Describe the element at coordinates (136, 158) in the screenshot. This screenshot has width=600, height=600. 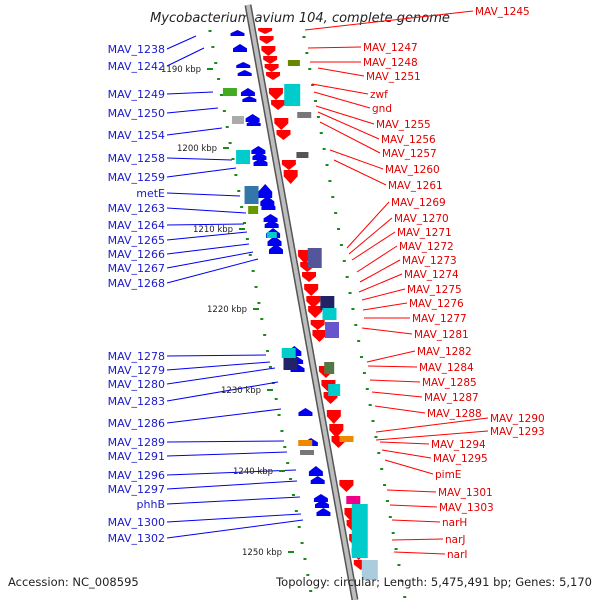
I see `gene-label-left: MAV_1258` at that location.